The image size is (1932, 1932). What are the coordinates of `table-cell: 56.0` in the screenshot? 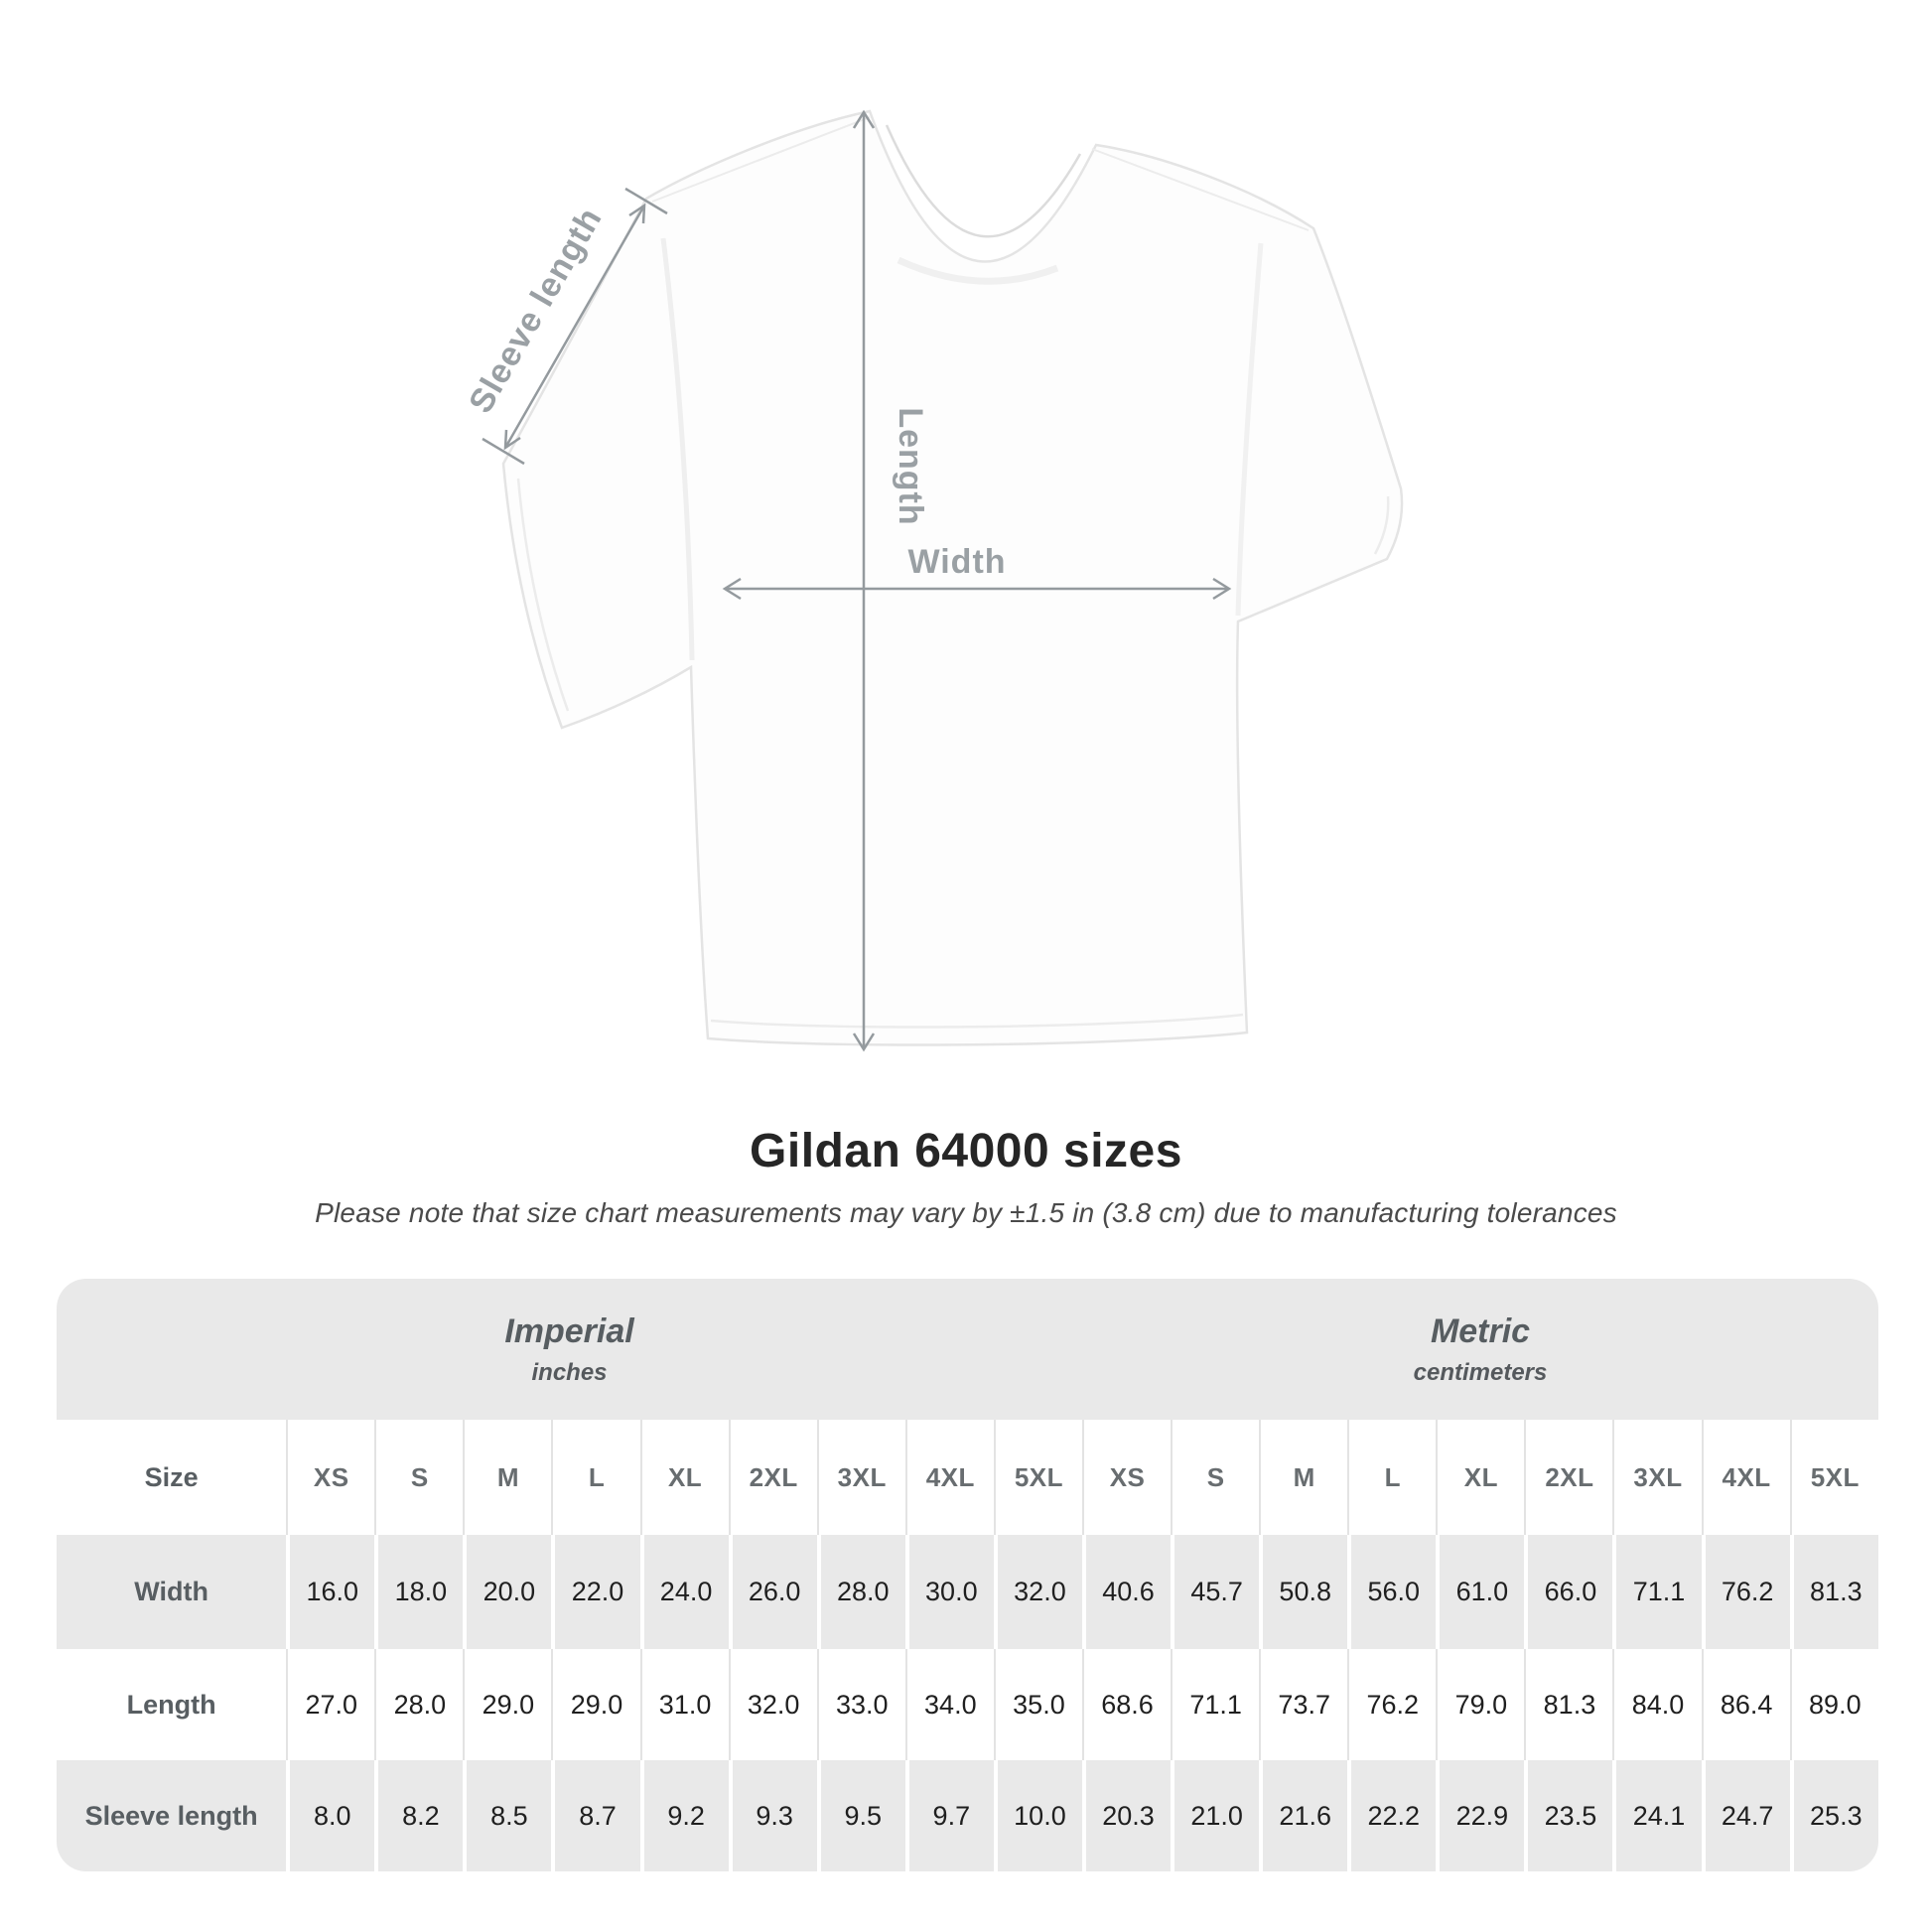 It's located at (1392, 1592).